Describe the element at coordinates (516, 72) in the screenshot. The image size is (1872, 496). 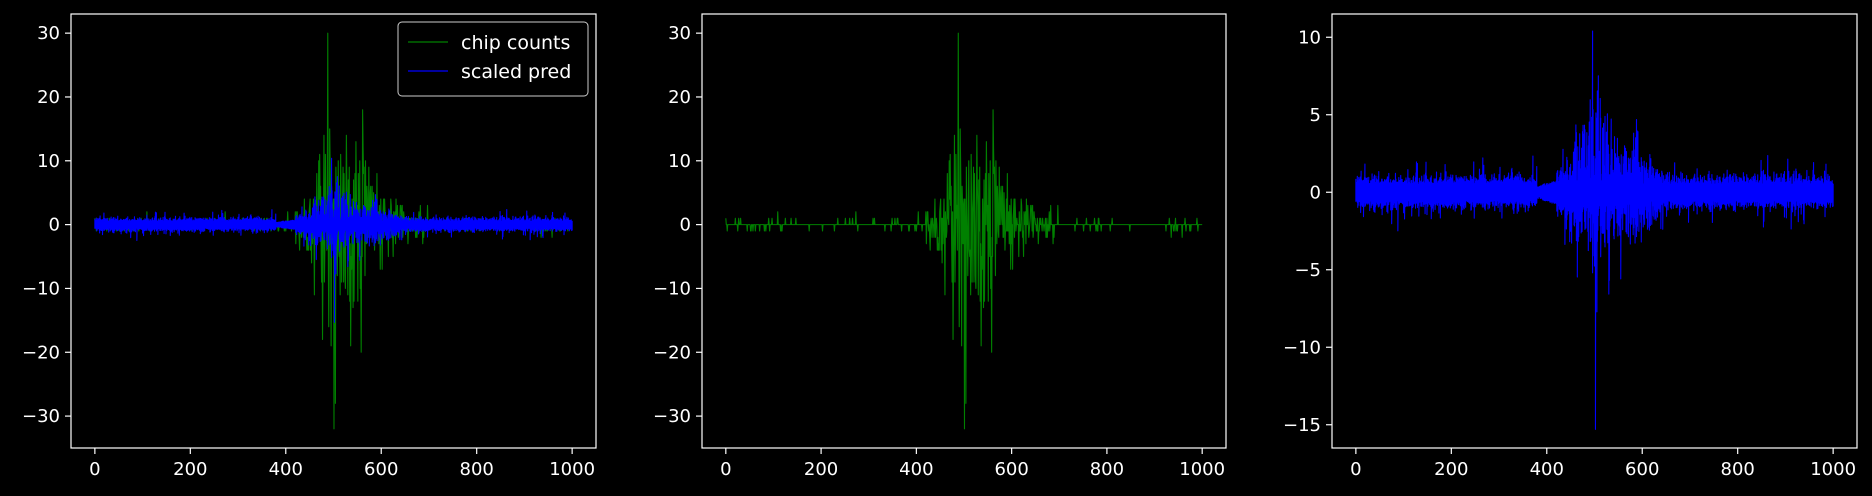
I see `legend-label: scaled pred` at that location.